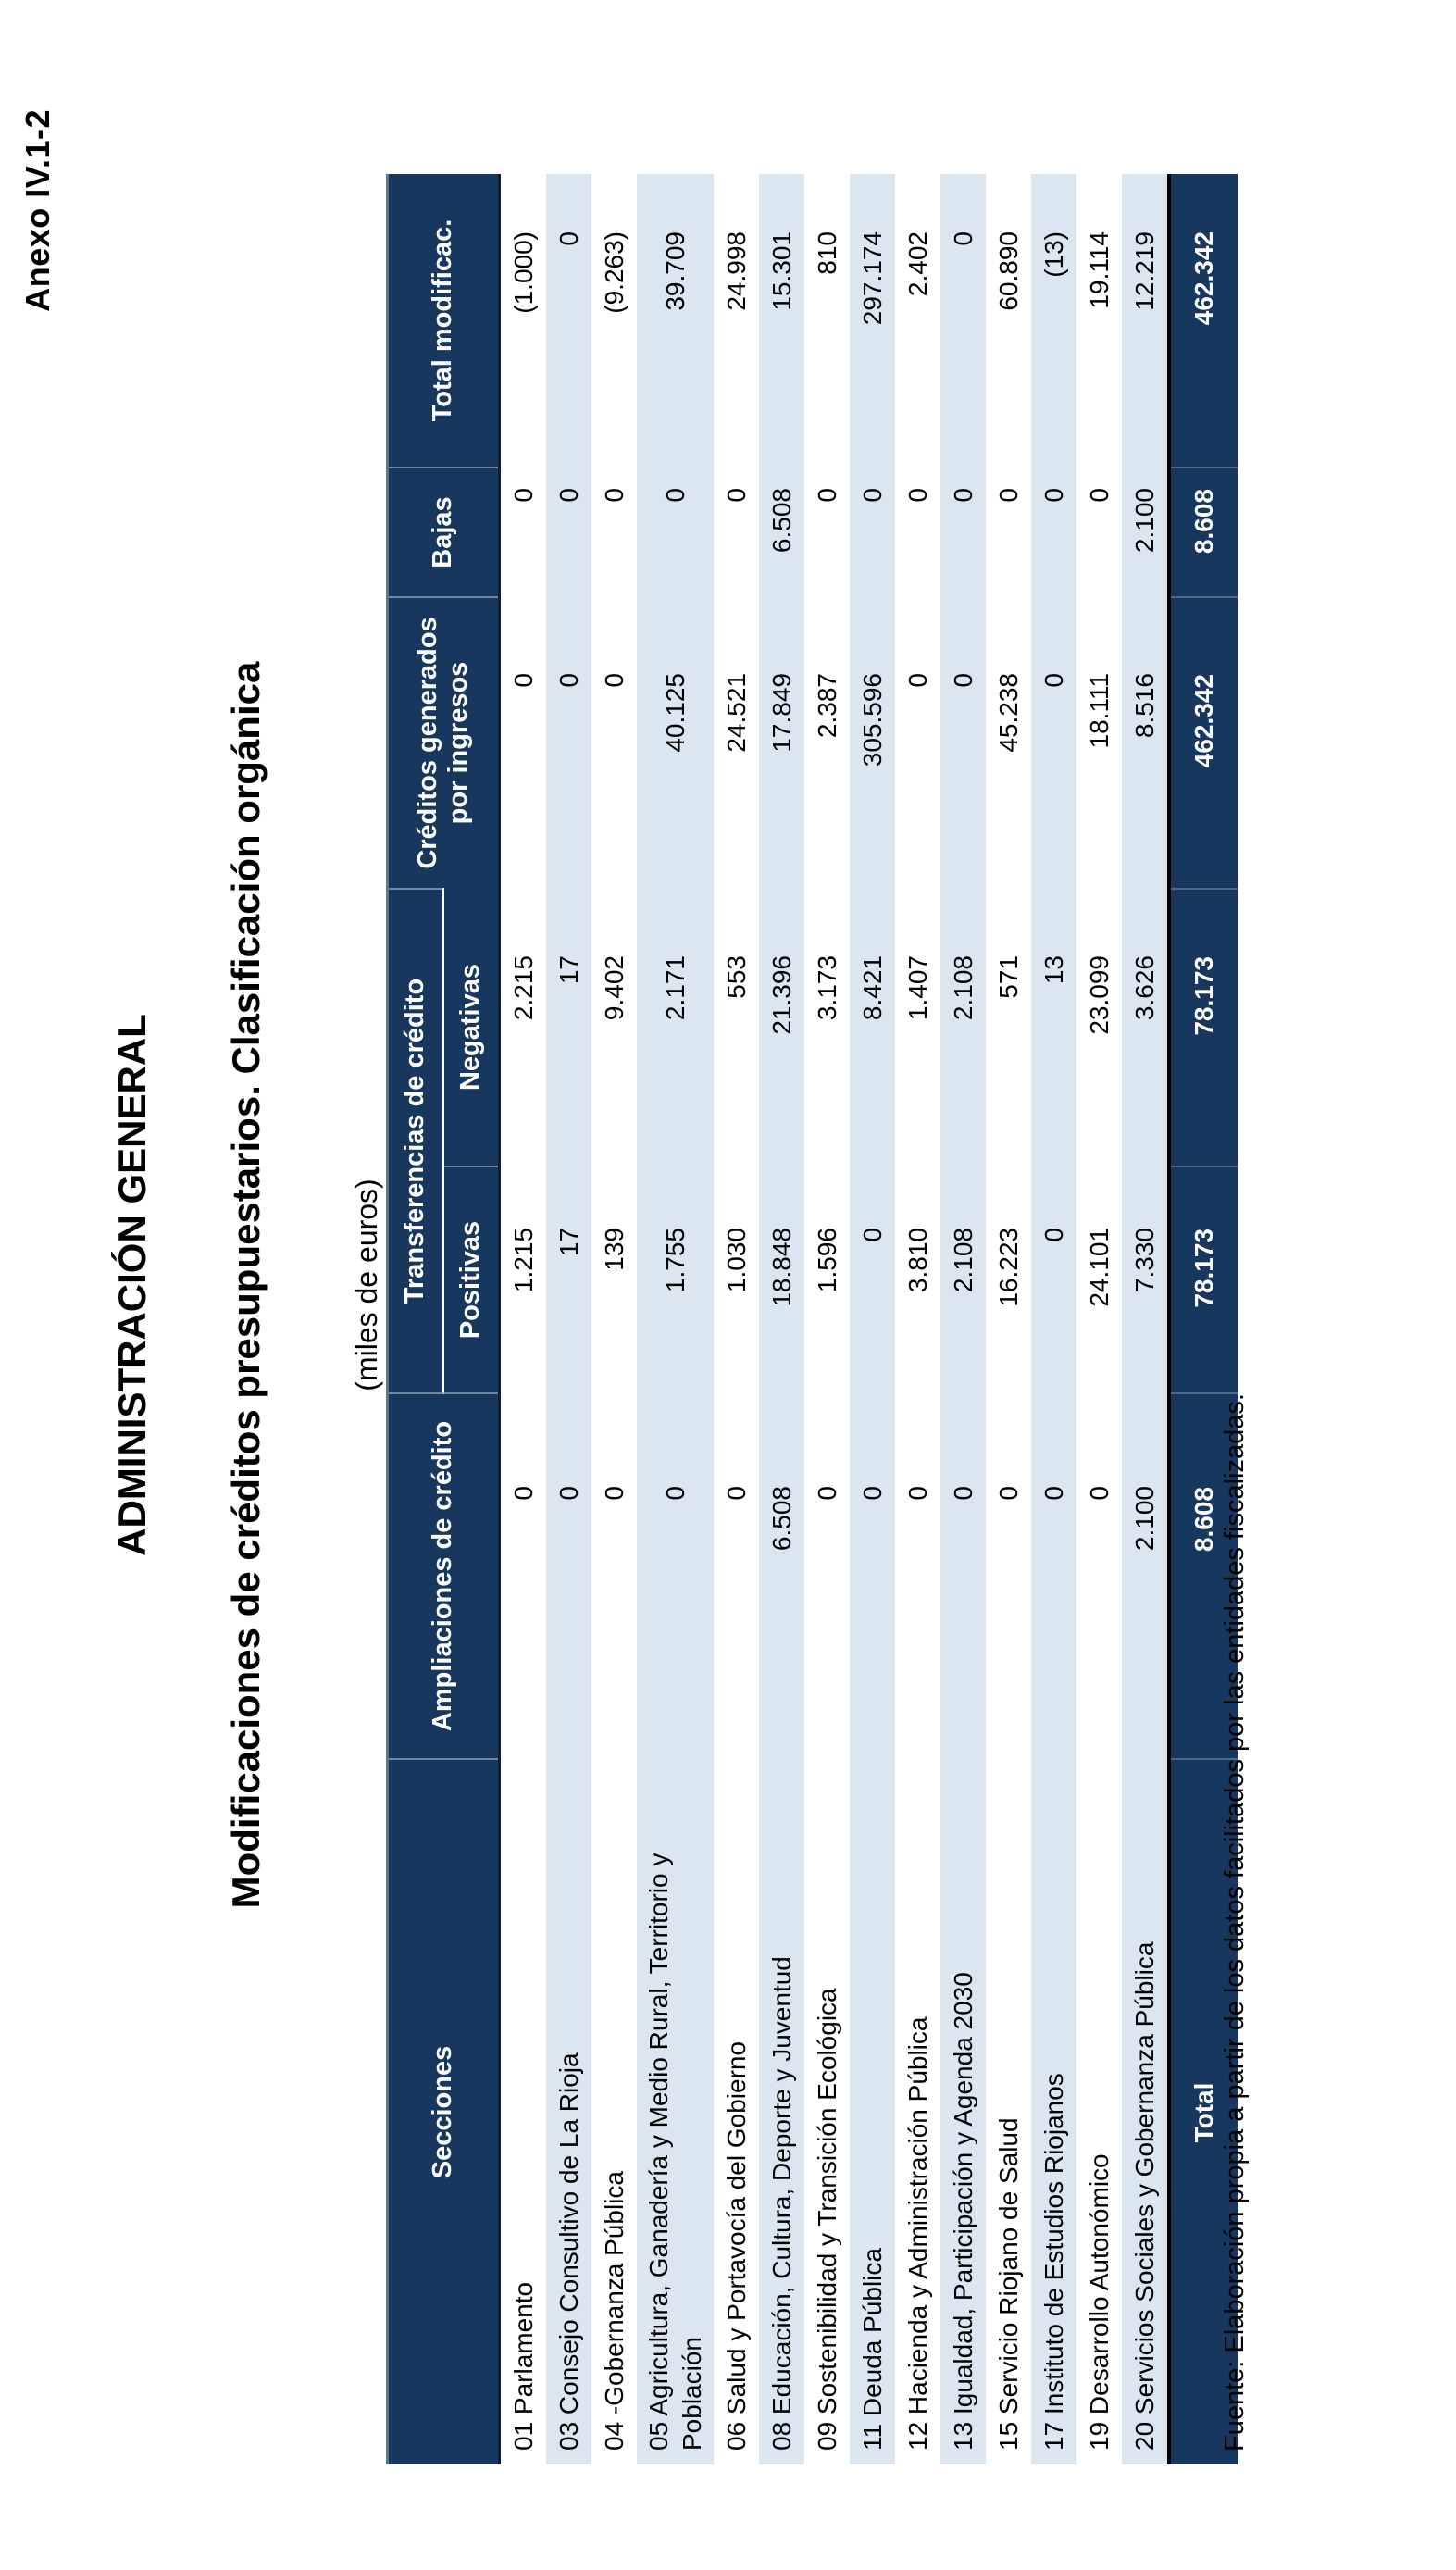 The height and width of the screenshot is (2570, 1456). What do you see at coordinates (613, 1249) in the screenshot?
I see `cell-positivas: 139` at bounding box center [613, 1249].